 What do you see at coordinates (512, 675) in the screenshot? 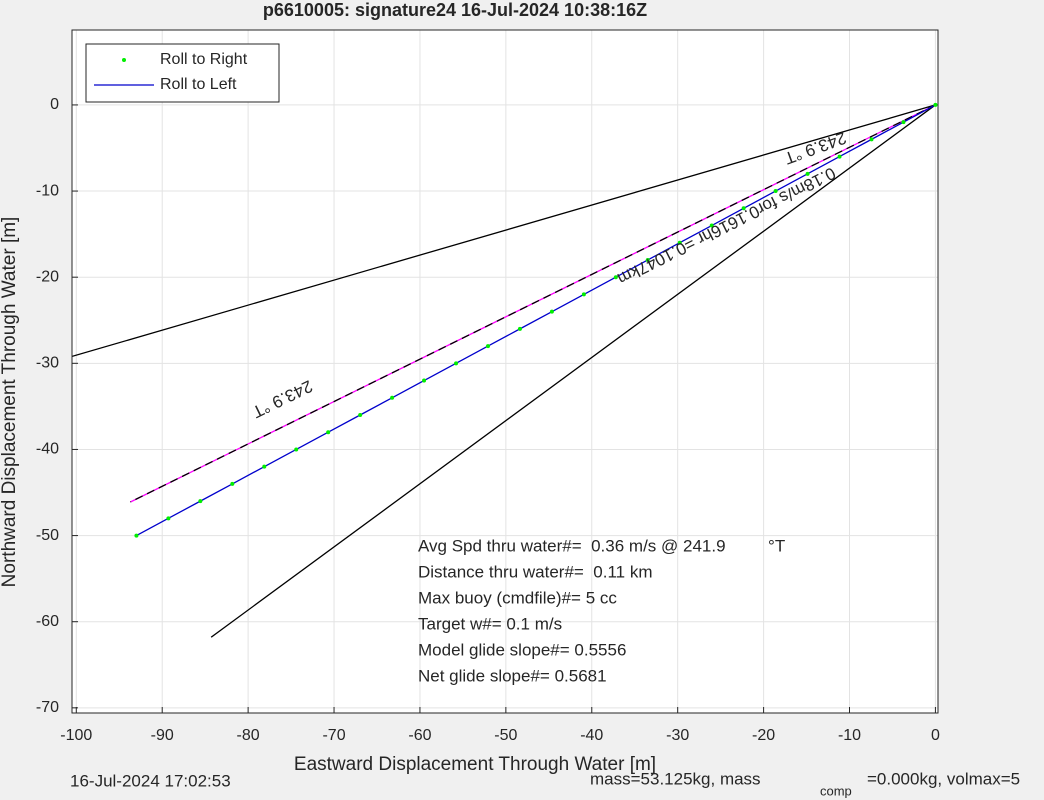
I see `text-box-line: Net glide slope#= 0.5681` at bounding box center [512, 675].